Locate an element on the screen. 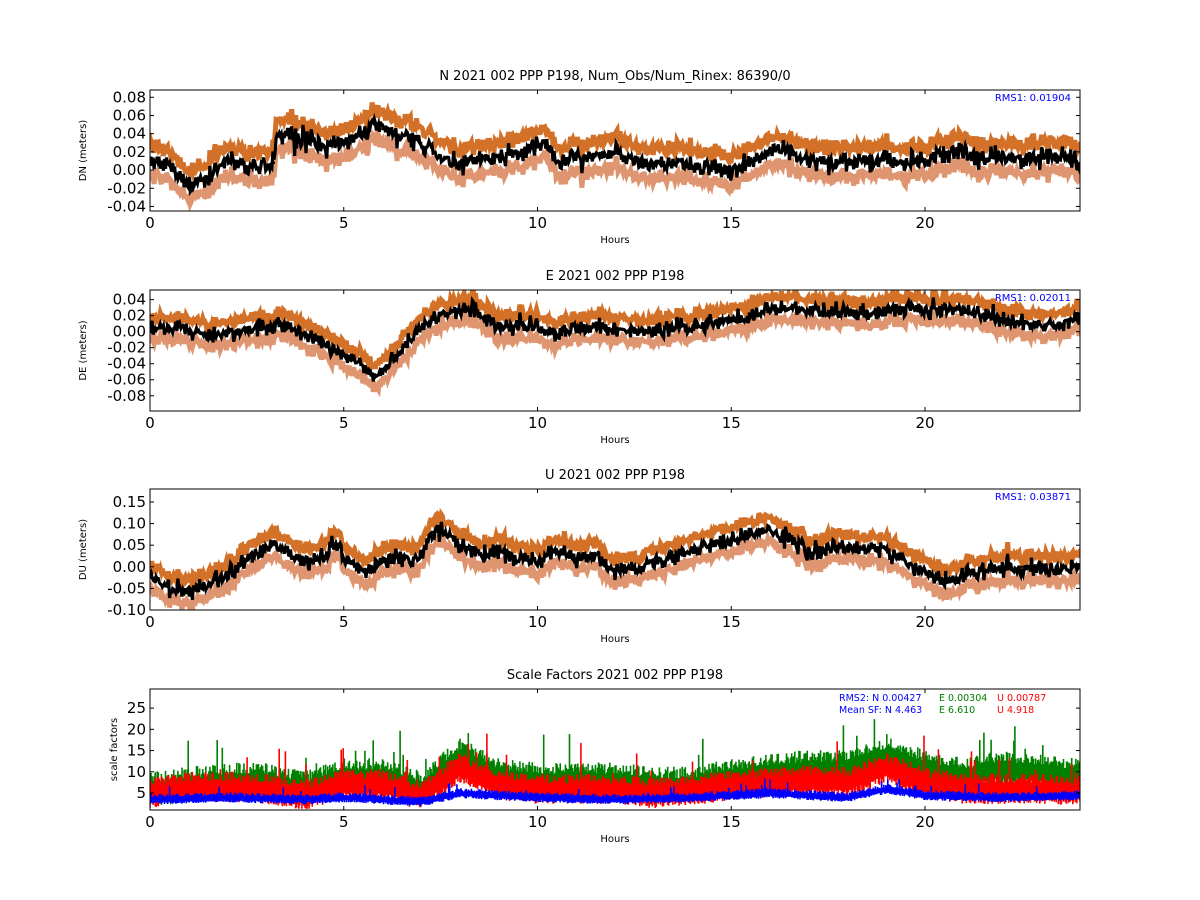  x-tick-label: 10 is located at coordinates (537, 622).